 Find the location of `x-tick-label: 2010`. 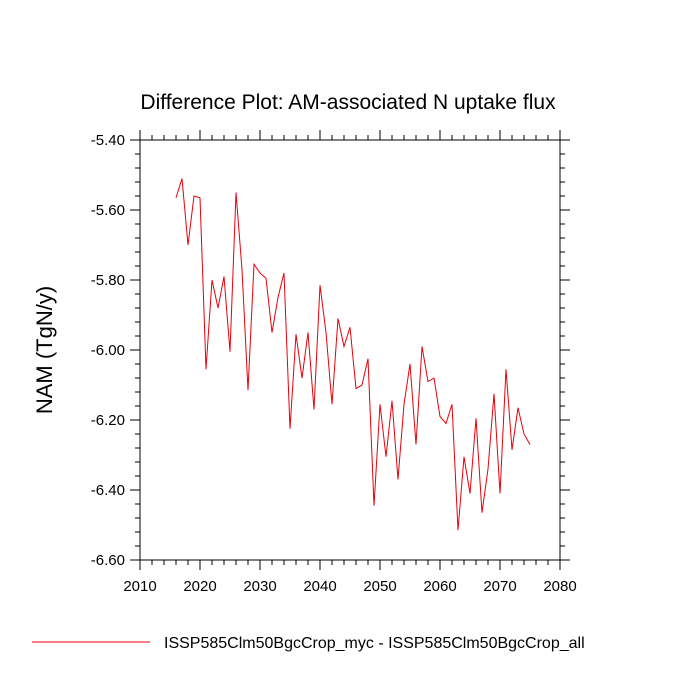

x-tick-label: 2010 is located at coordinates (139, 586).